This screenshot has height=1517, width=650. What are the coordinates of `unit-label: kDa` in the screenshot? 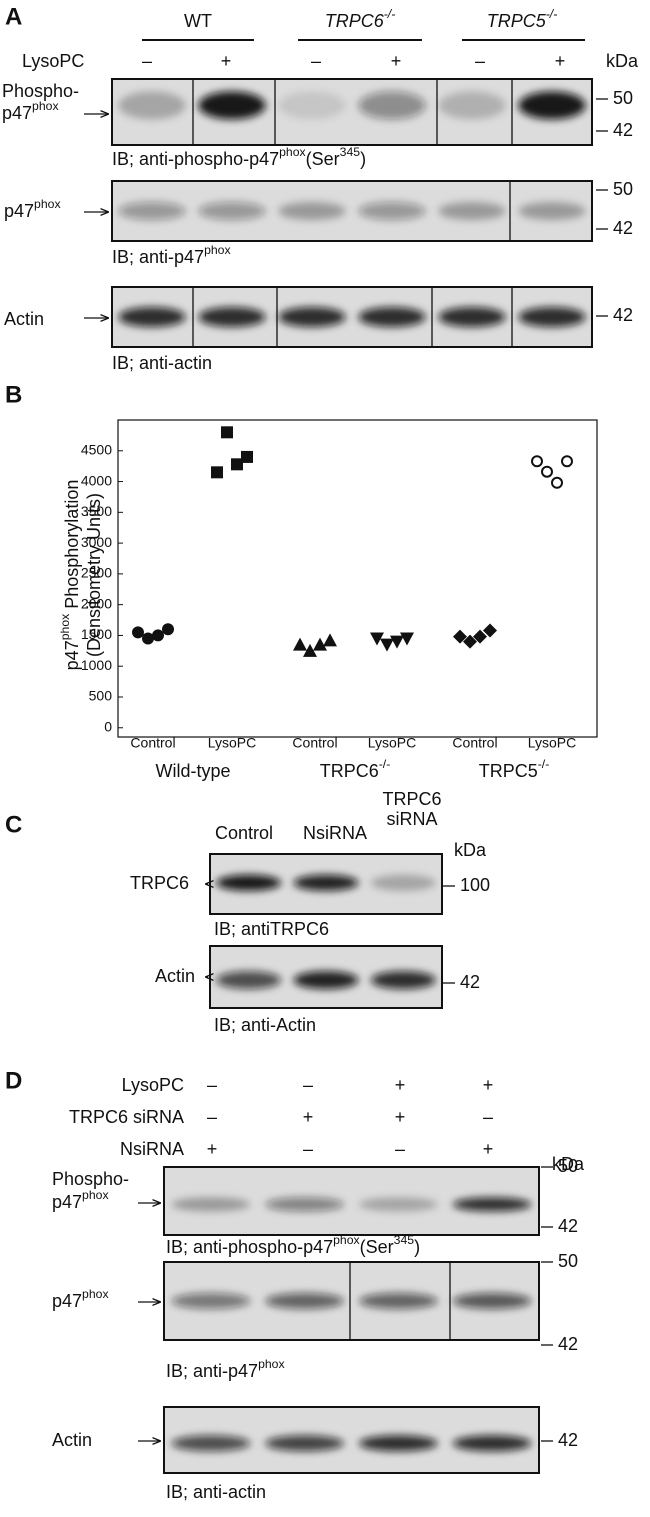 It's located at (568, 1164).